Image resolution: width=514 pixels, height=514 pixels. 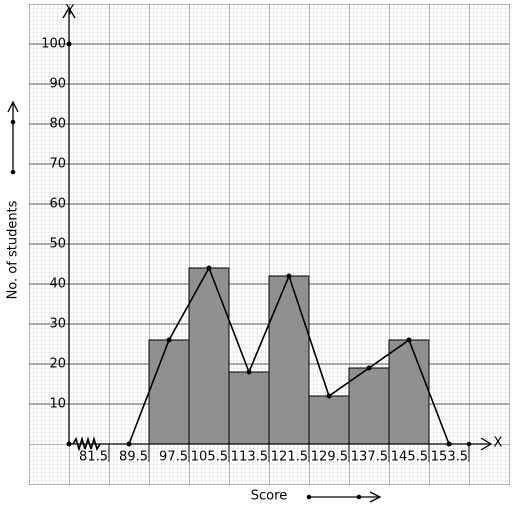 I want to click on y-tick-label: 50, so click(x=57, y=244).